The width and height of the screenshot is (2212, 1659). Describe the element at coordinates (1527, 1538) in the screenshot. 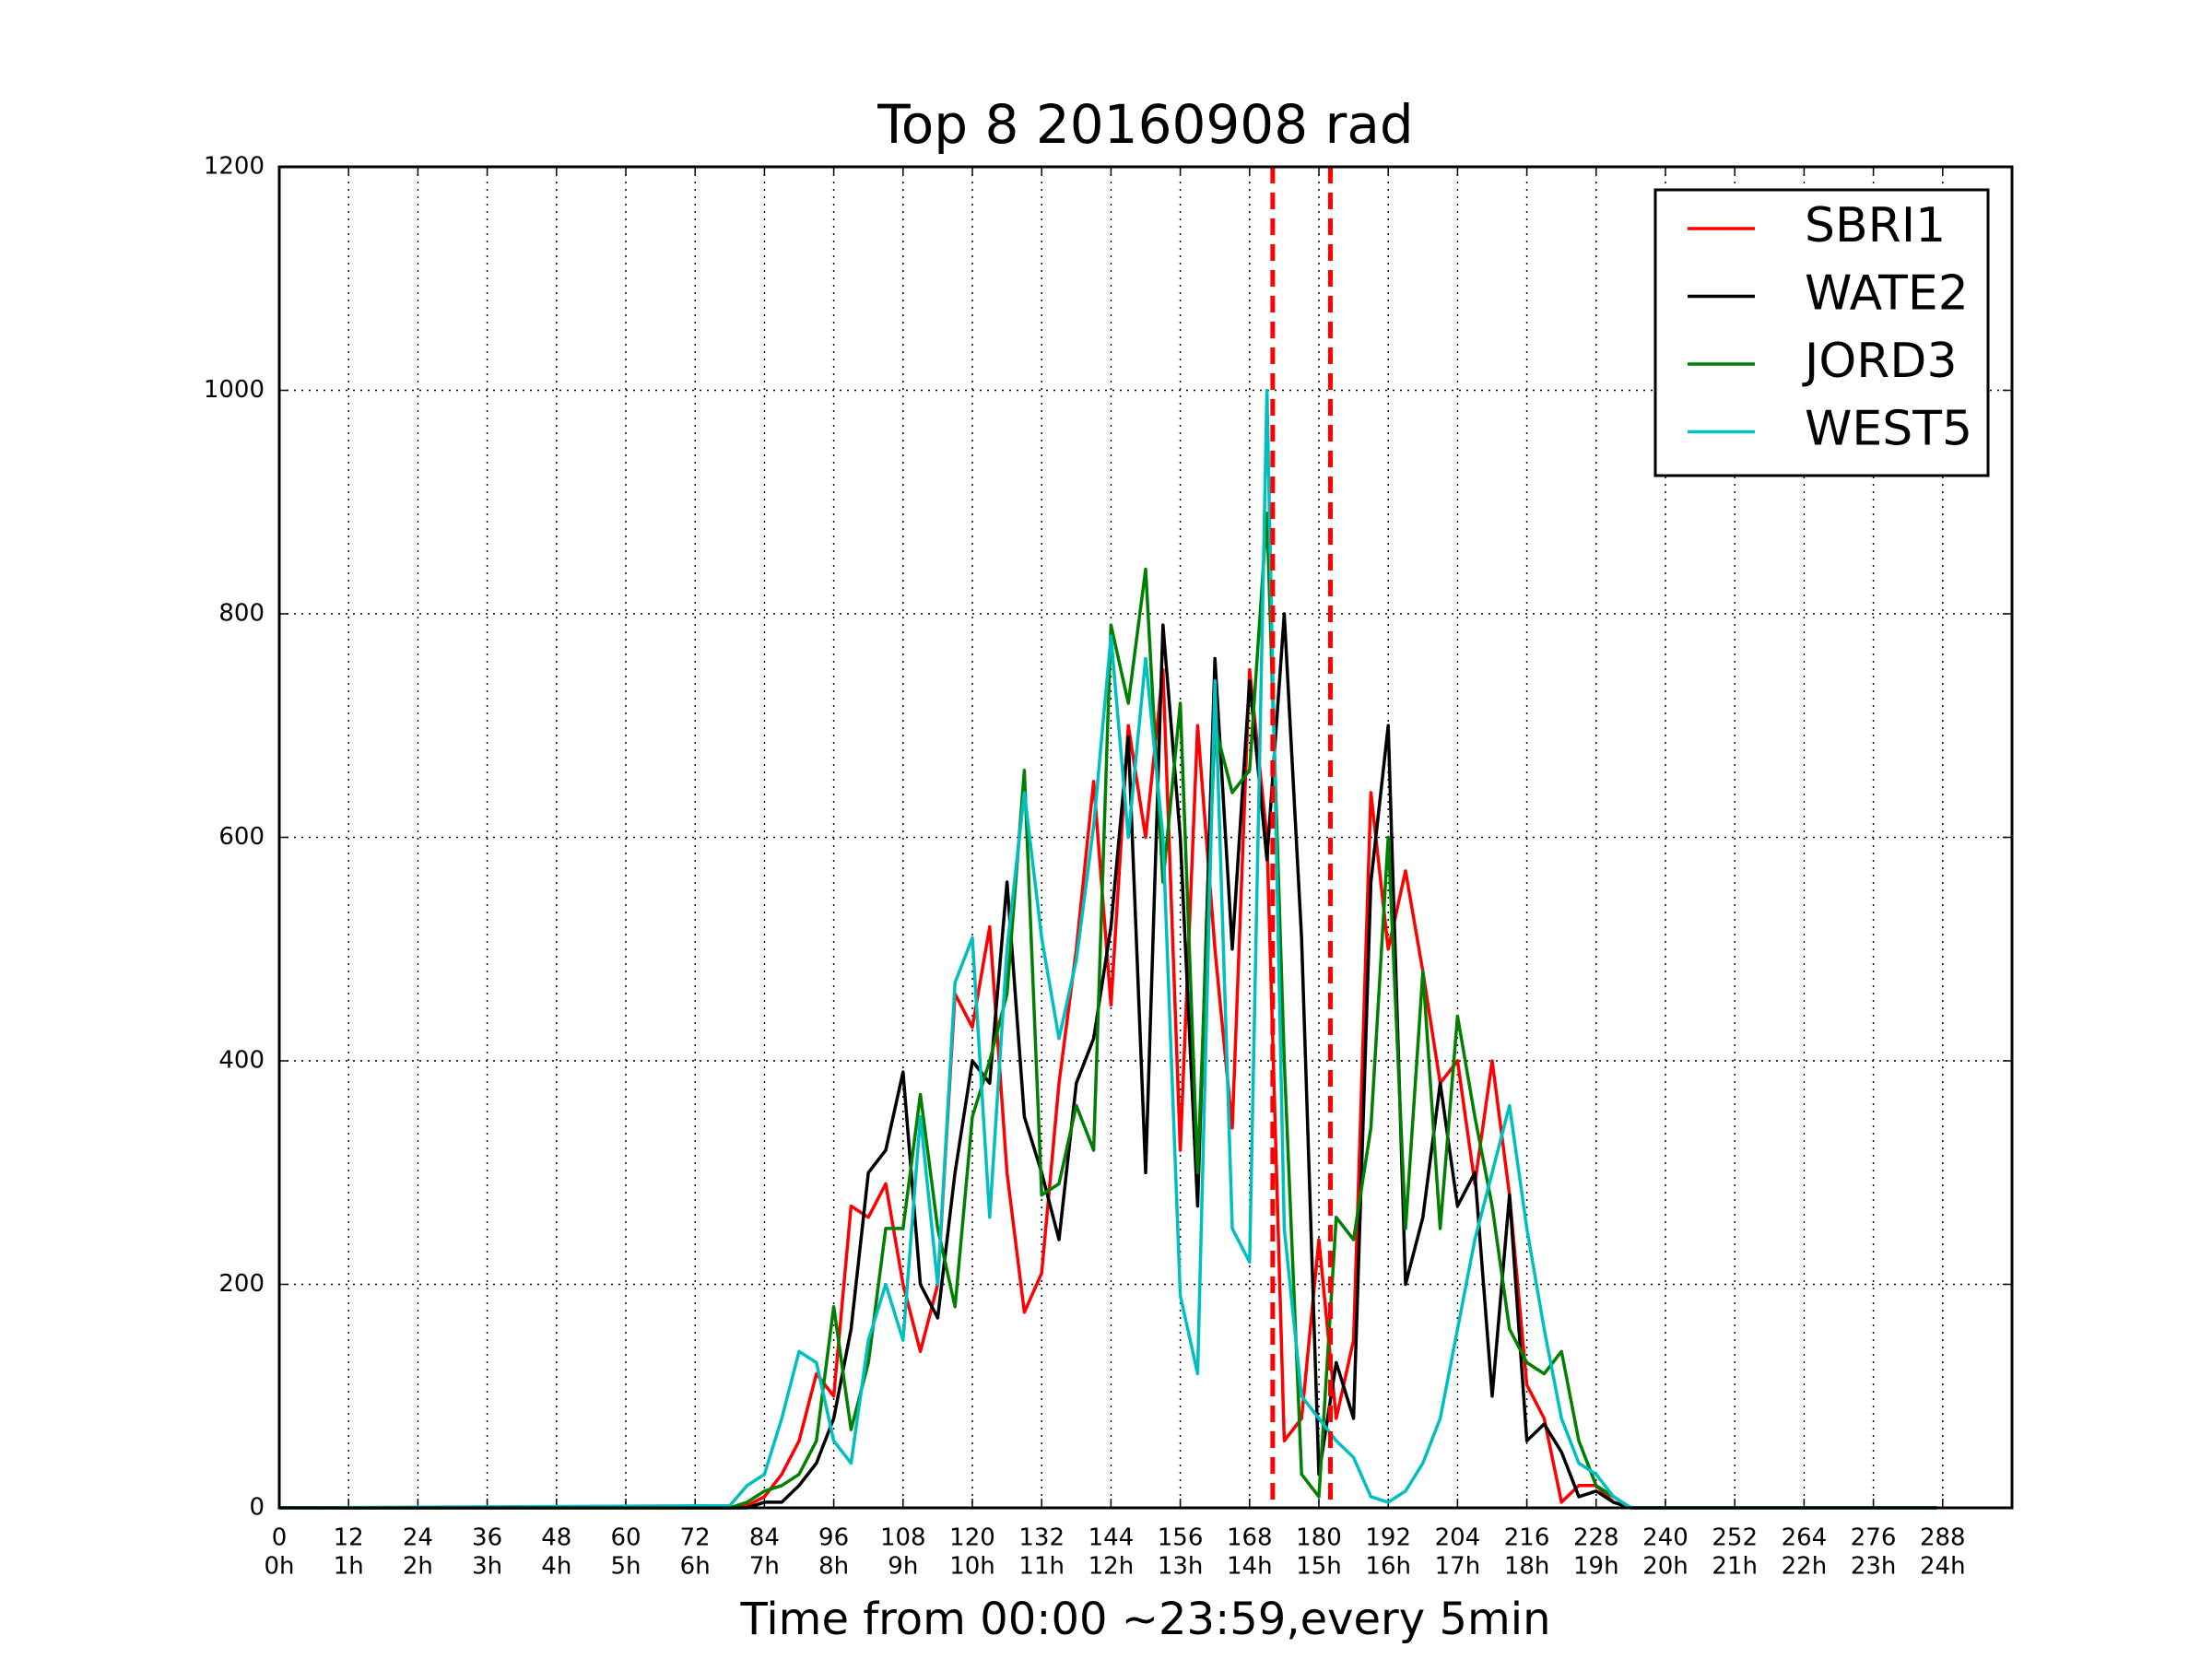

I see `x-tick-label: 216` at that location.